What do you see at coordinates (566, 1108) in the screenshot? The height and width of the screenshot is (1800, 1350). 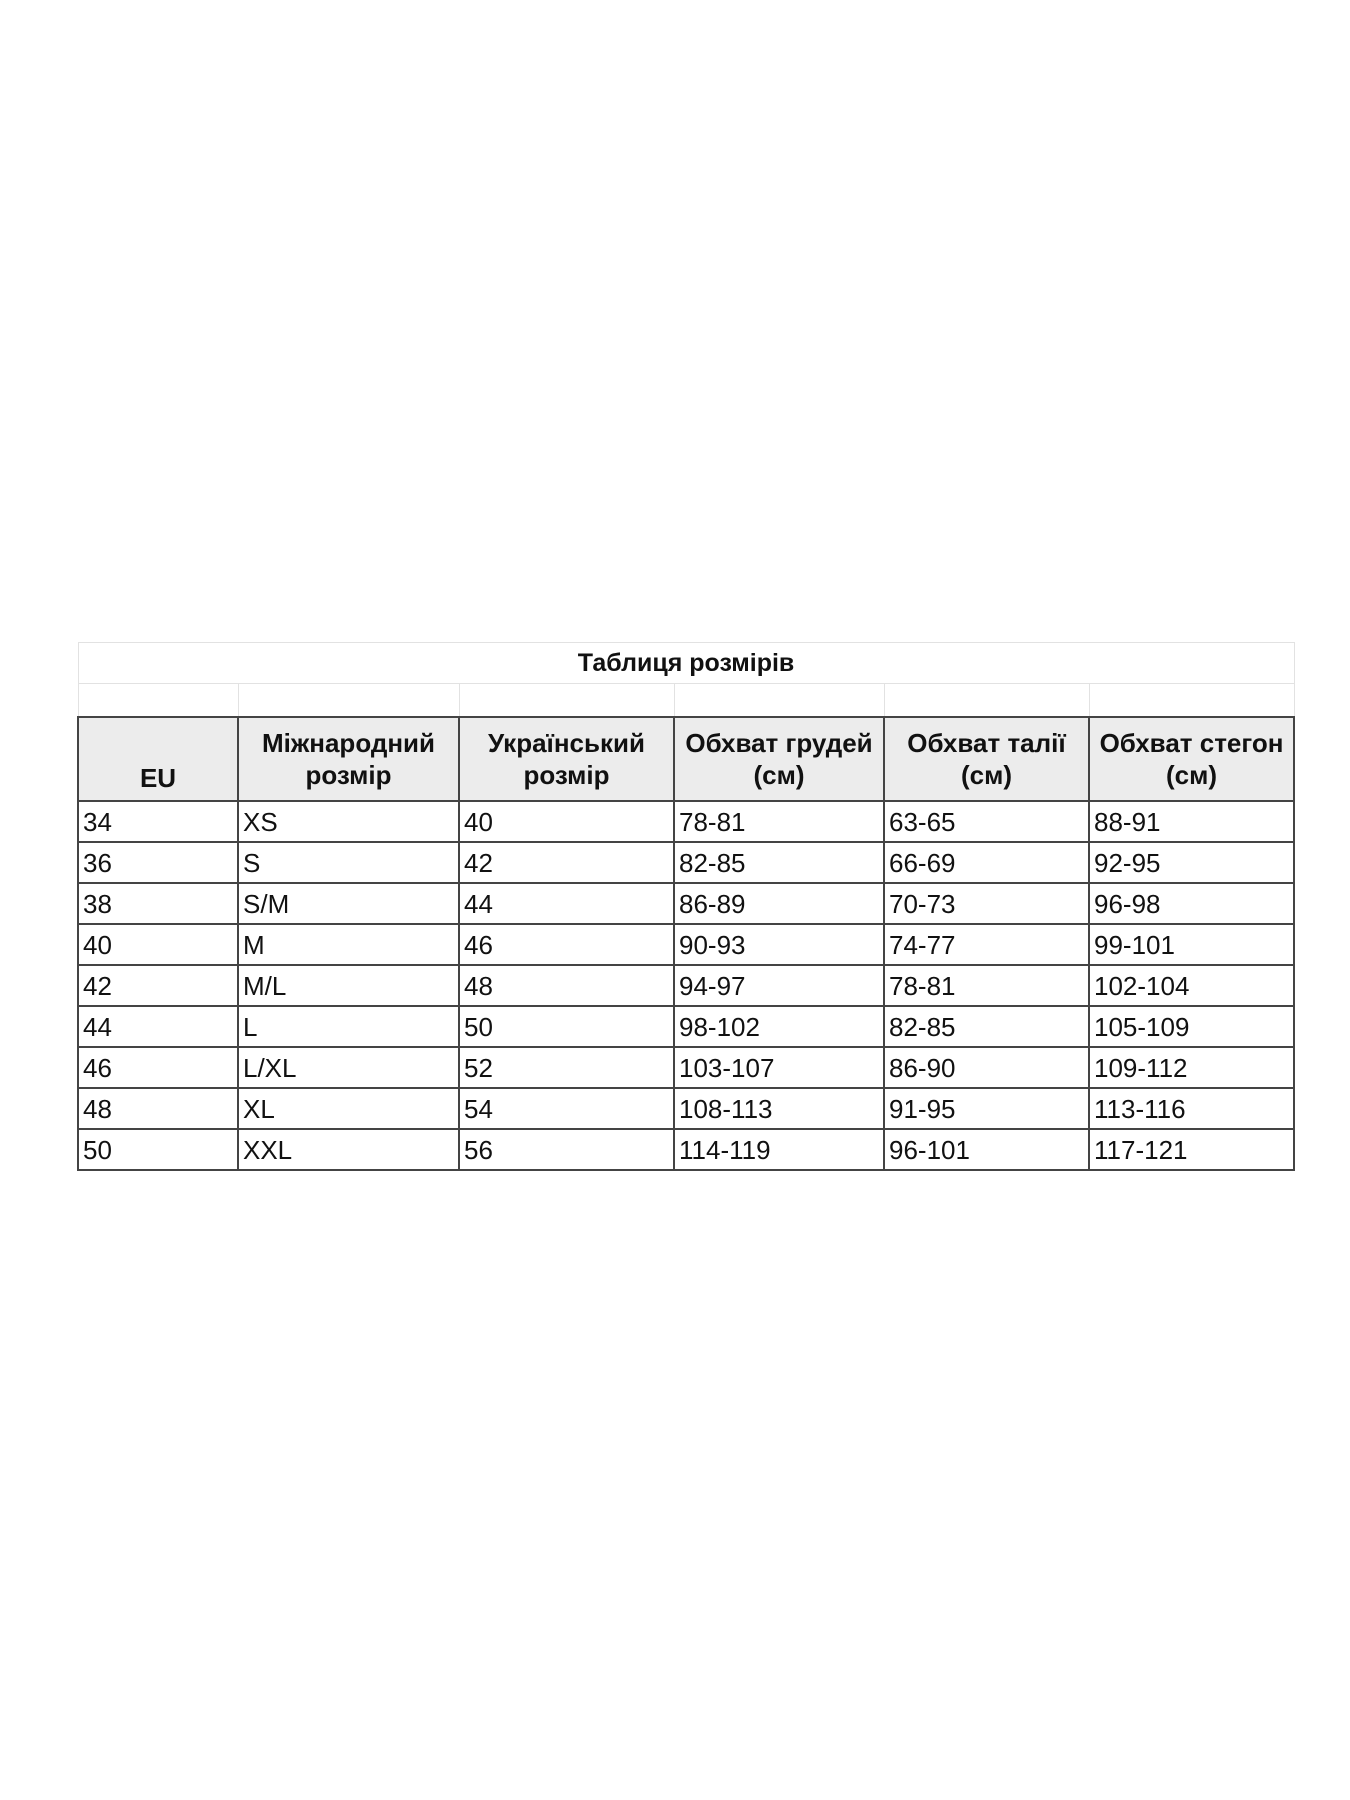 I see `cell-ukrainian: 54` at bounding box center [566, 1108].